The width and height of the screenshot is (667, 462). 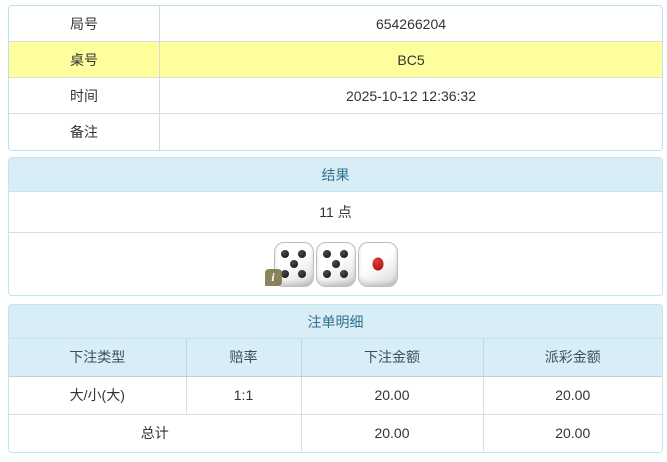 What do you see at coordinates (84, 132) in the screenshot?
I see `remark-label: 备注` at bounding box center [84, 132].